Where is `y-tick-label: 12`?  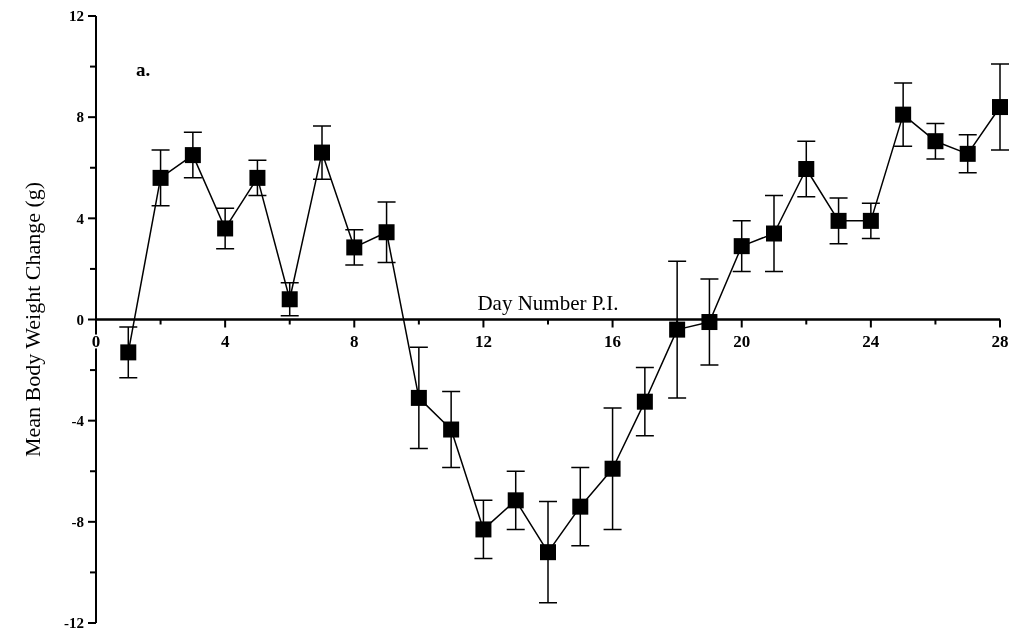 y-tick-label: 12 is located at coordinates (76, 16).